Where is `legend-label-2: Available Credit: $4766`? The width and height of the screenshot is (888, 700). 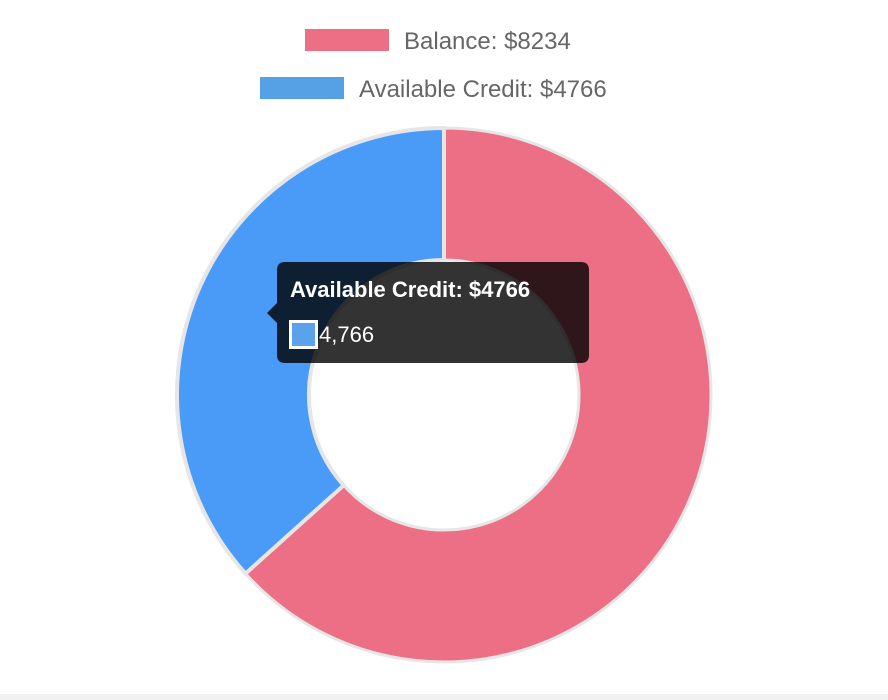
legend-label-2: Available Credit: $4766 is located at coordinates (483, 89).